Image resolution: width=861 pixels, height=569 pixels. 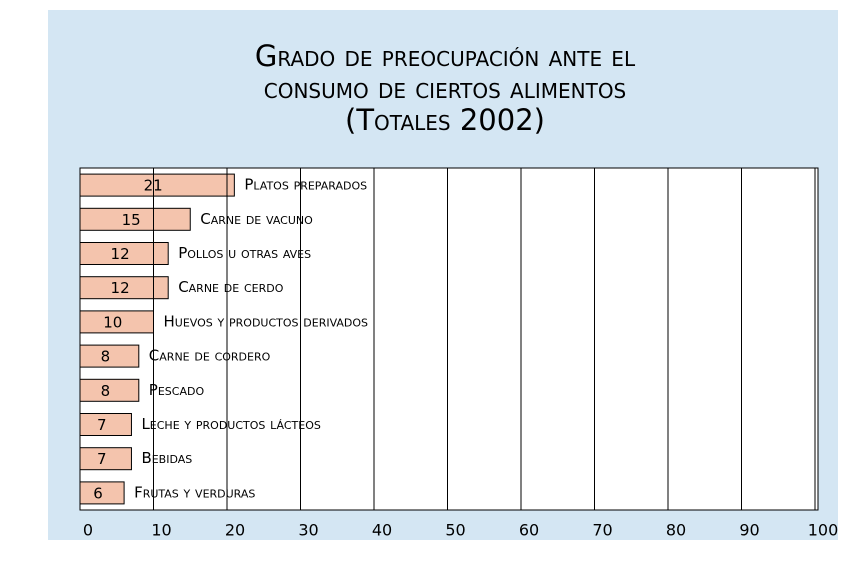 I want to click on x-tick-label: 50, so click(x=455, y=530).